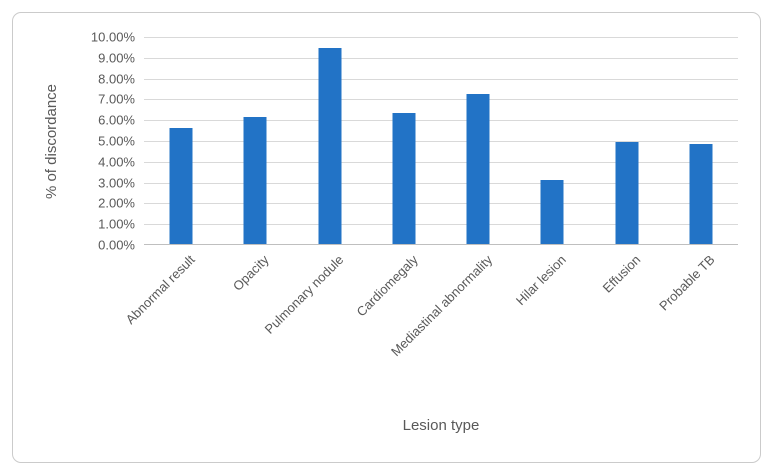 This screenshot has width=769, height=472. Describe the element at coordinates (160, 289) in the screenshot. I see `x-category-label: Abnormal result` at that location.